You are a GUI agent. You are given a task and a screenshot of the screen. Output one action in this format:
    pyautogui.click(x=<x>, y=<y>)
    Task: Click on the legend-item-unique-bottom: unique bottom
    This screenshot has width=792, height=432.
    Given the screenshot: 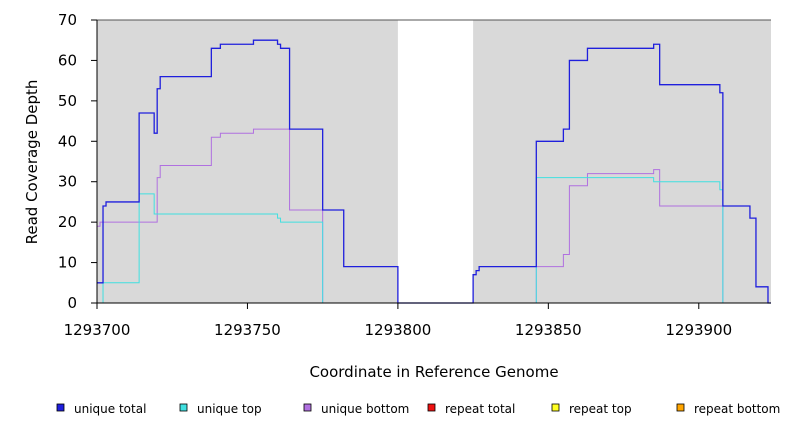 What is the action you would take?
    pyautogui.click(x=356, y=409)
    